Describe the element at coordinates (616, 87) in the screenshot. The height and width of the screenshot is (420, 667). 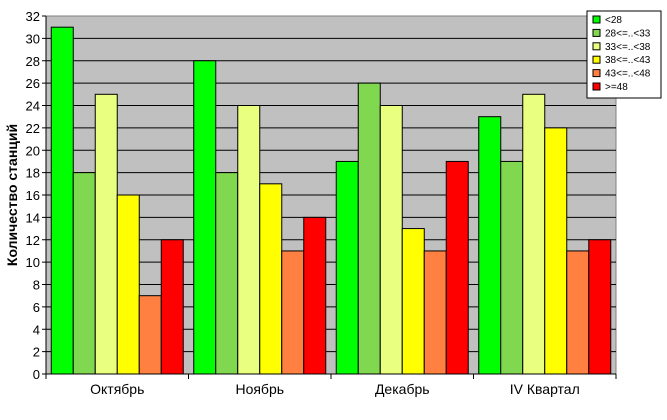
I see `legend-label: >=48` at that location.